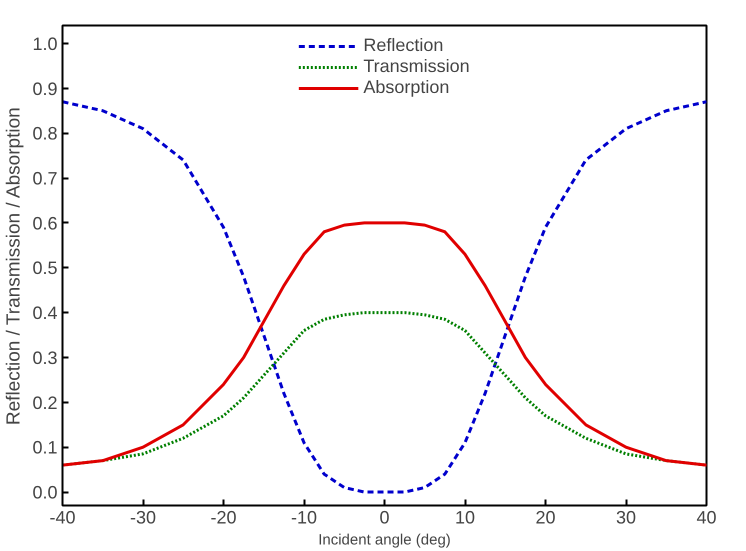  What do you see at coordinates (45, 492) in the screenshot?
I see `y-tick-label: 0.0` at bounding box center [45, 492].